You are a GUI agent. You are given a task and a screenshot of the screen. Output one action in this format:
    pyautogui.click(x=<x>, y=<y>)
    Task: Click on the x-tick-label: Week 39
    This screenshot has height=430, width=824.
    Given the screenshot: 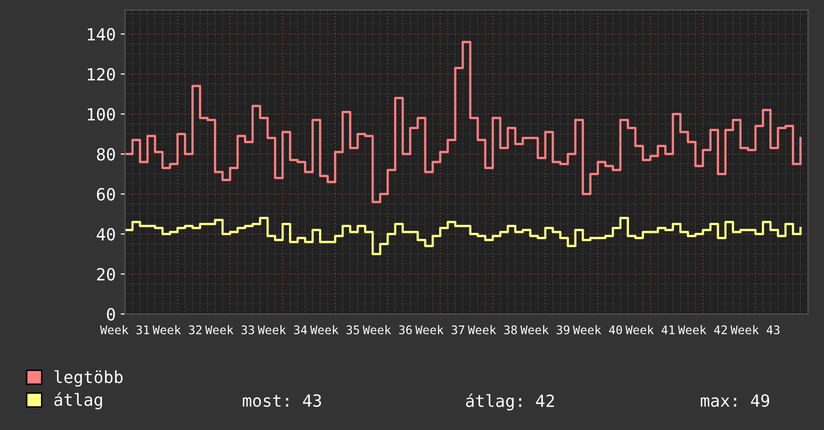 What is the action you would take?
    pyautogui.click(x=545, y=329)
    